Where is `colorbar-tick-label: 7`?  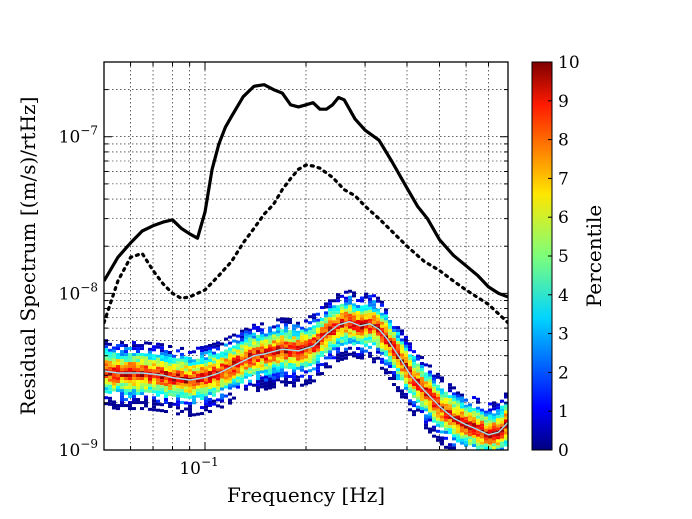 colorbar-tick-label: 7 is located at coordinates (563, 179).